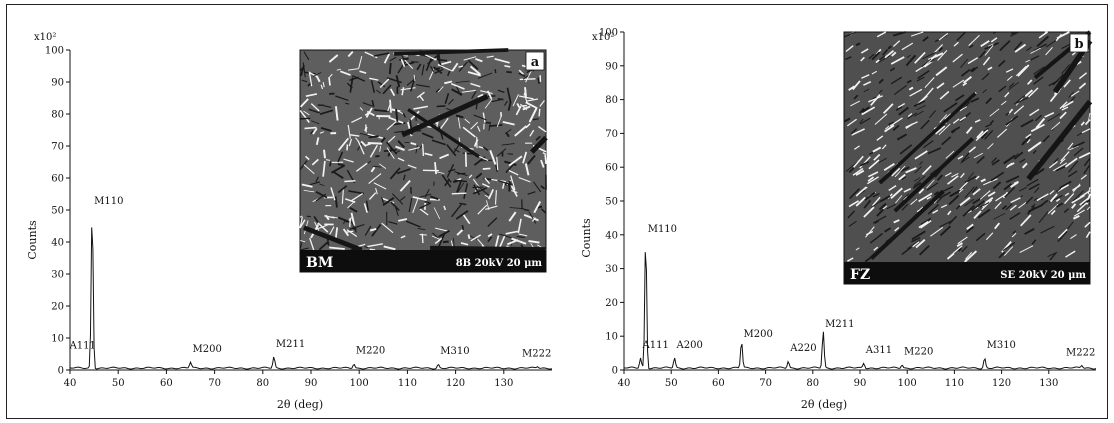  I want to click on panel-label: b, so click(1078, 44).